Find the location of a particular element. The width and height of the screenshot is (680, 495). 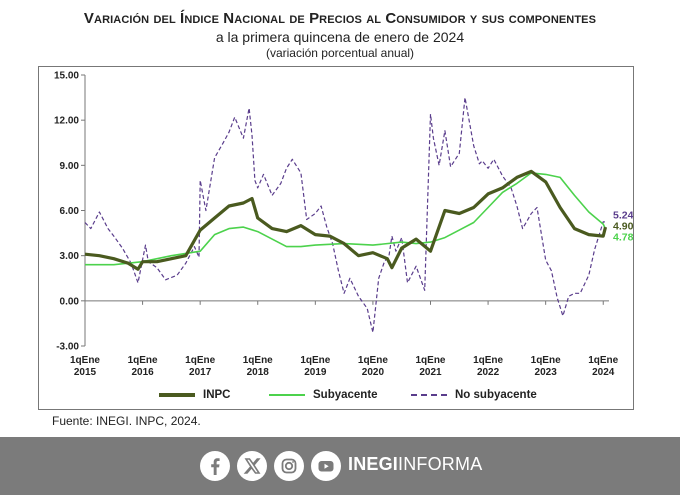

chart-legend: INPC Subyacente No subyacente is located at coordinates (336, 398).